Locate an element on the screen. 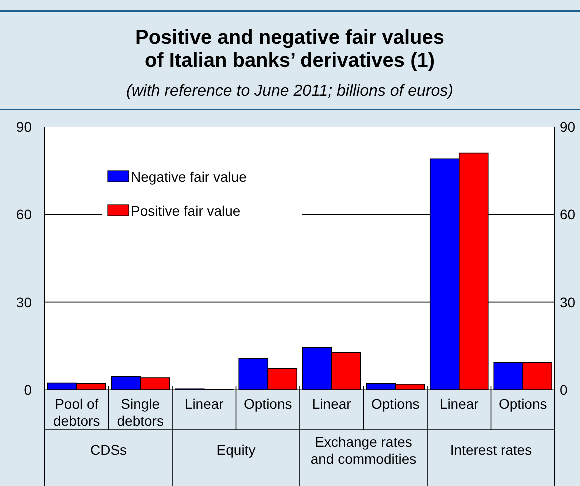 Image resolution: width=580 pixels, height=486 pixels. y-tick-label: 30 is located at coordinates (24, 302).